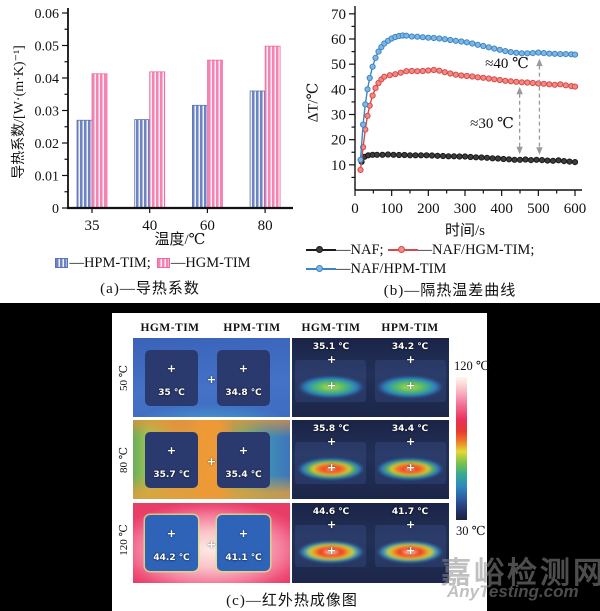 The width and height of the screenshot is (600, 611). What do you see at coordinates (428, 209) in the screenshot?
I see `svg-text: 200` at bounding box center [428, 209].